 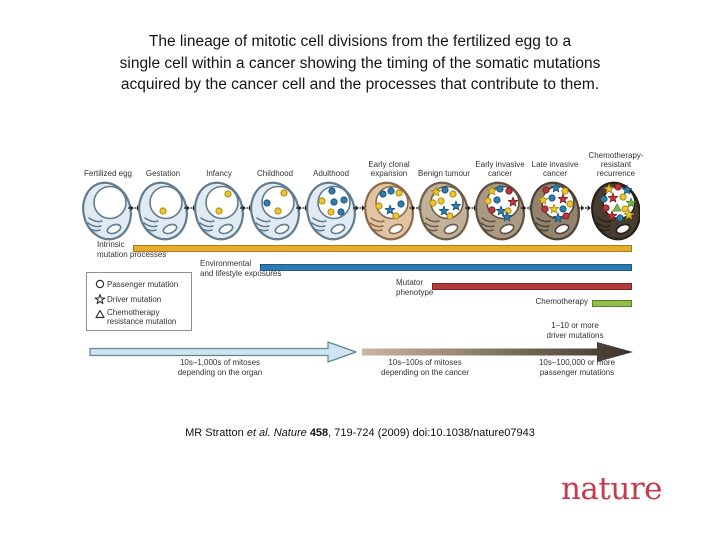 I want to click on environment-label-line2: and lifestyle exposures, so click(x=241, y=273).